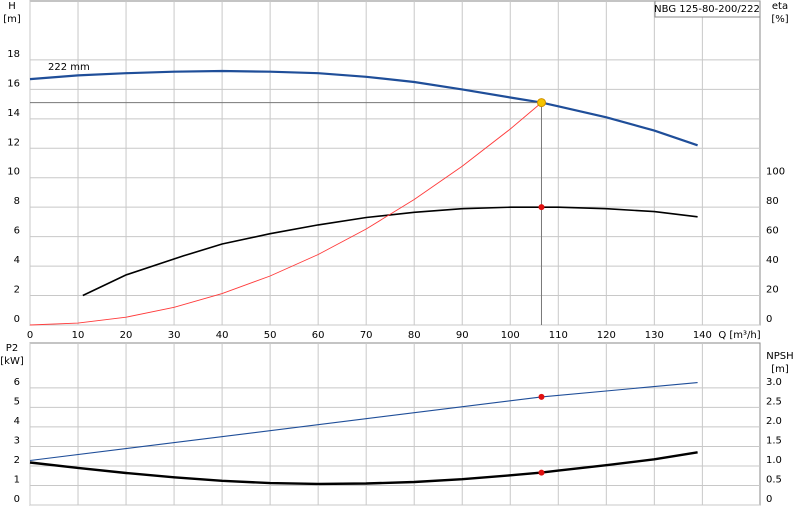  Describe the element at coordinates (30, 335) in the screenshot. I see `x-tick-label: 0` at that location.